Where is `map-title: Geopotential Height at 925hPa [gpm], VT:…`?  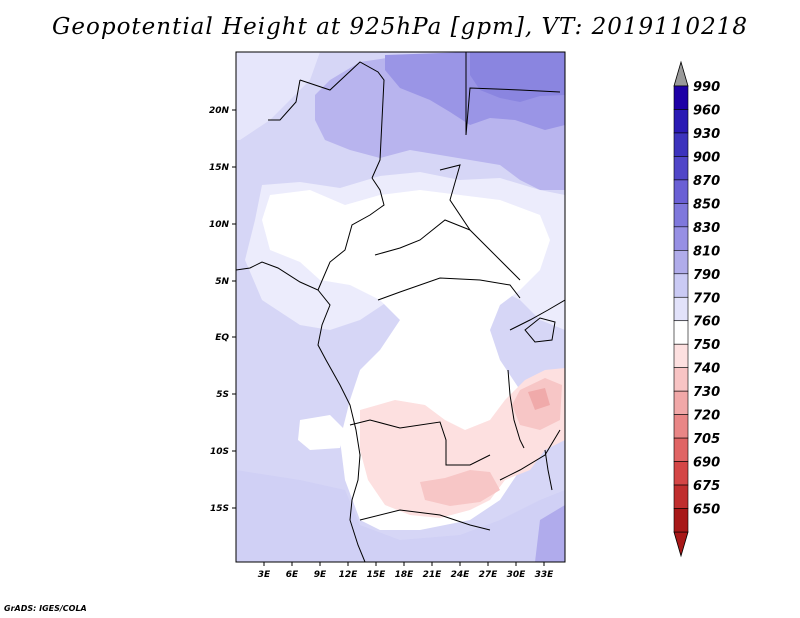 map-title: Geopotential Height at 925hPa [gpm], VT:… is located at coordinates (400, 27).